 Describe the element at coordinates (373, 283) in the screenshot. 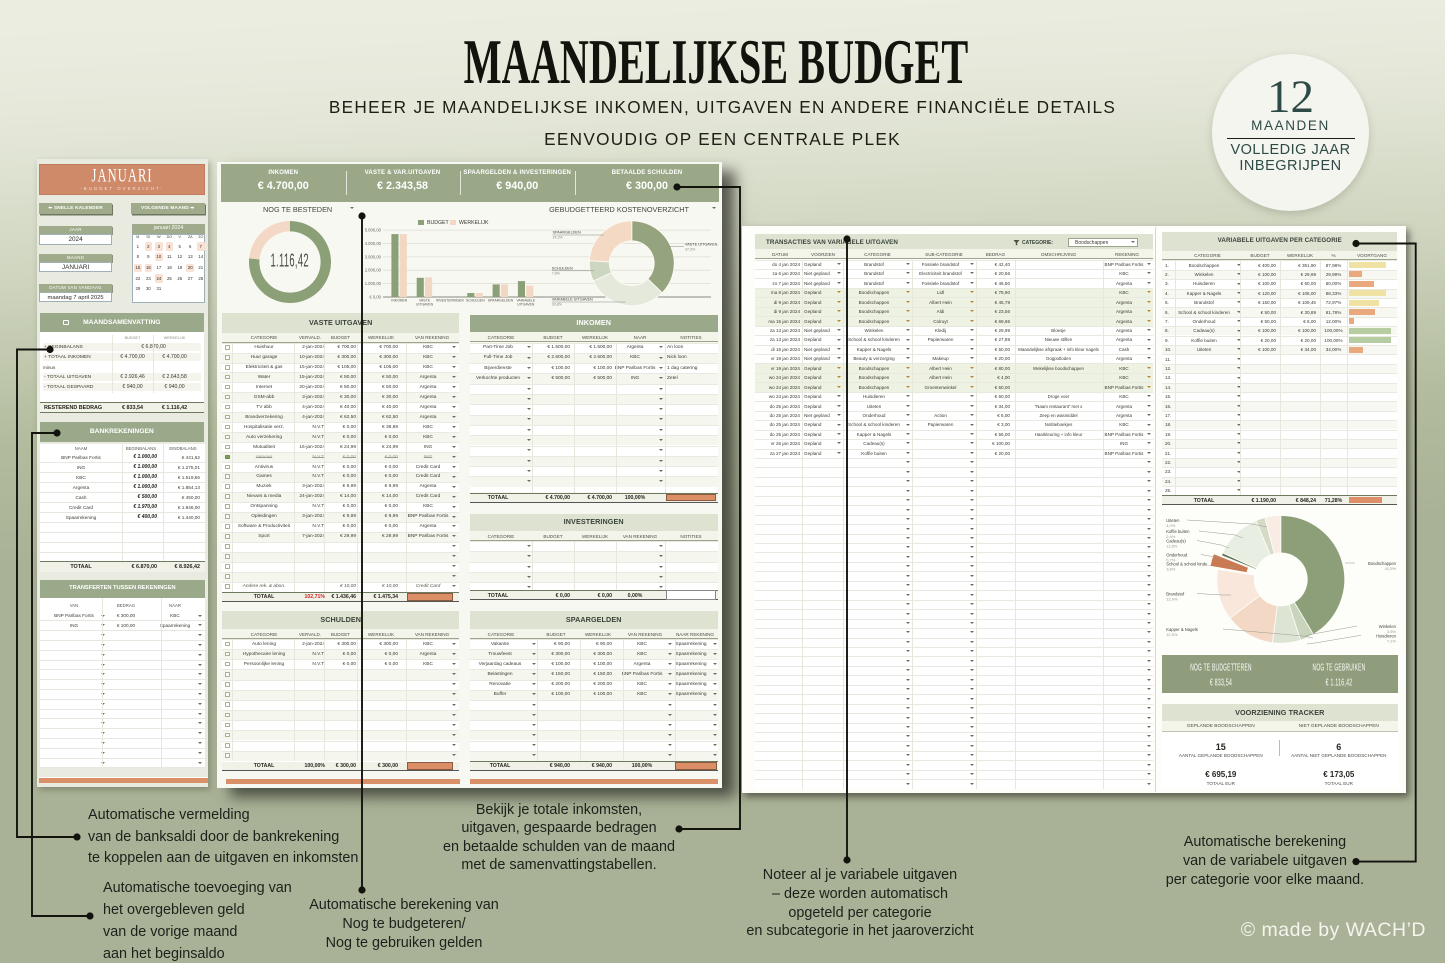

I see `svg-text: 1.000,00` at that location.